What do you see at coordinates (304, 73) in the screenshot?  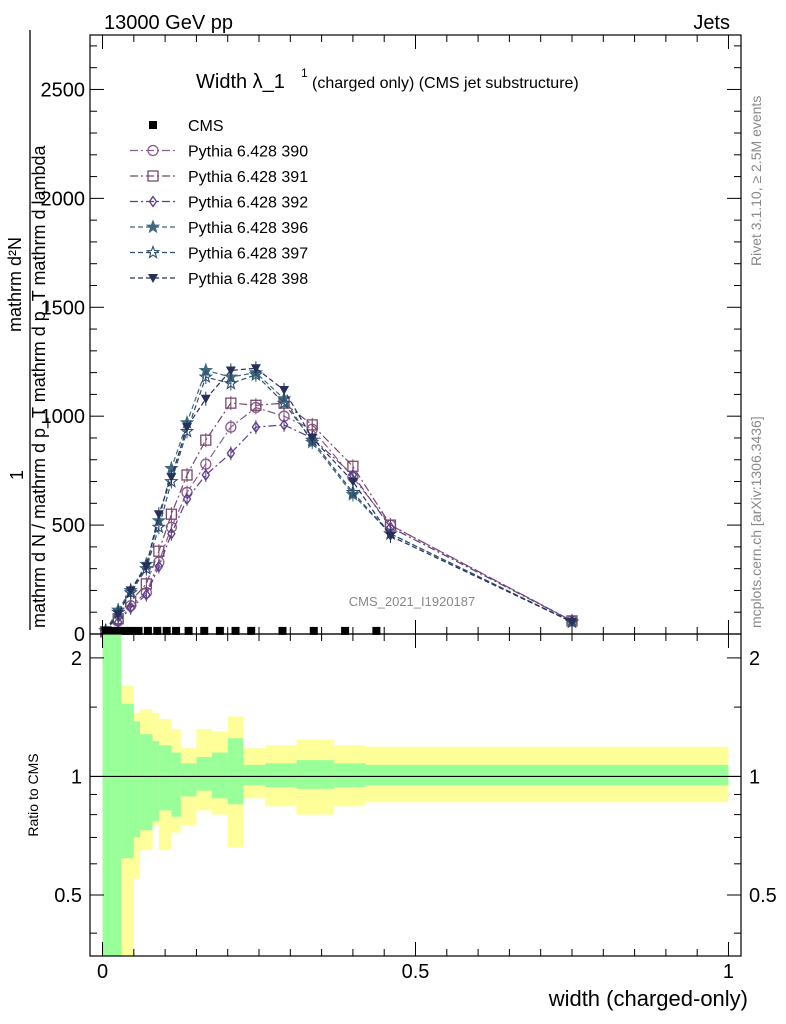 I see `title-sup: 1` at bounding box center [304, 73].